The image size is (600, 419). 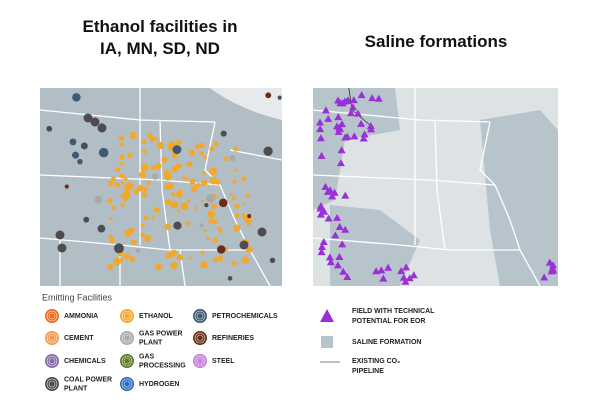 I want to click on legend-label: ETHANOL, so click(x=156, y=316).